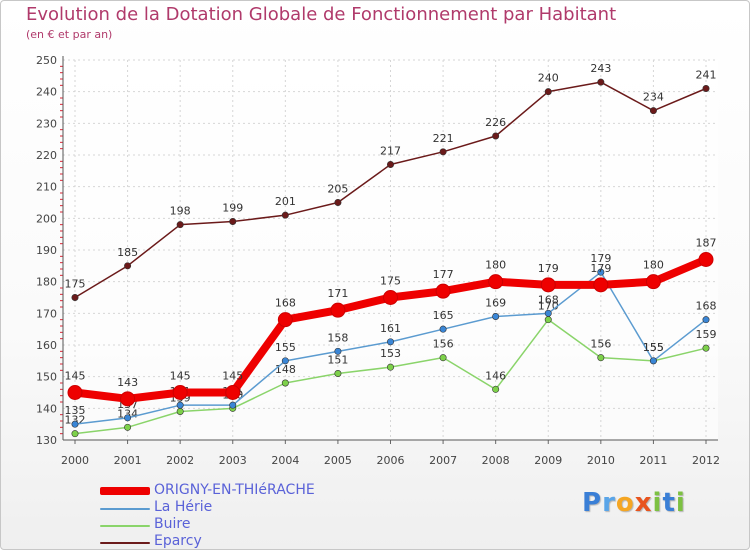 The height and width of the screenshot is (552, 750). I want to click on data-label-origny-en-thi-rache: 187, so click(706, 243).